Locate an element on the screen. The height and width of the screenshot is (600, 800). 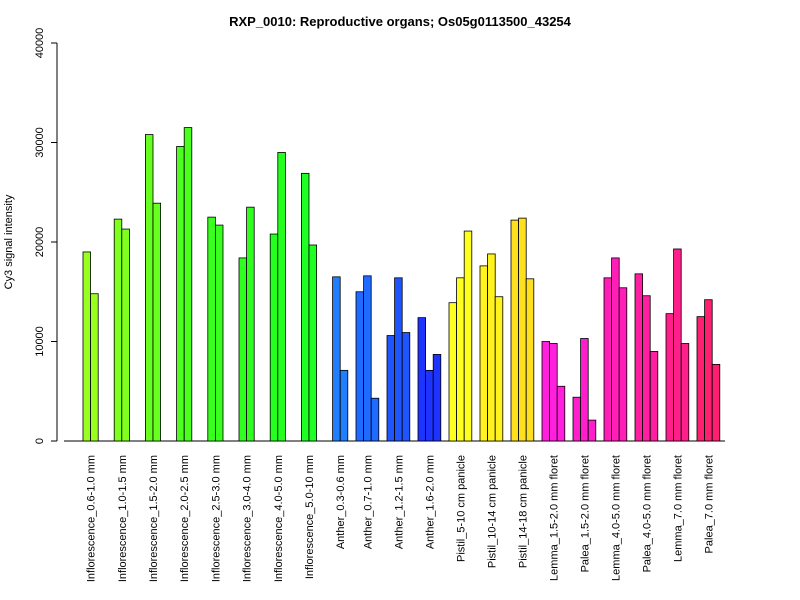
y-tick-label: 0 is located at coordinates (40, 441).